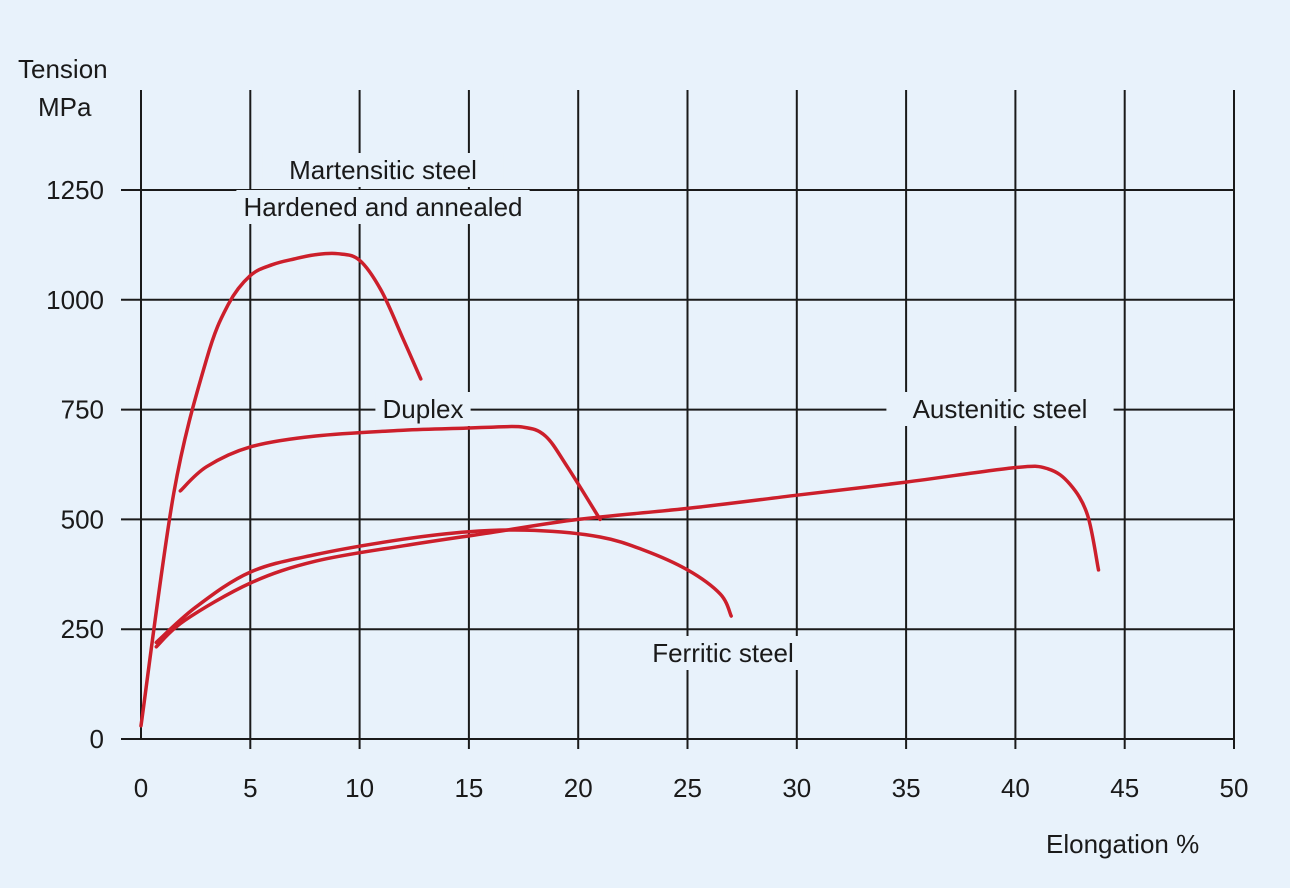  I want to click on y-tick-label: 0, so click(97, 739).